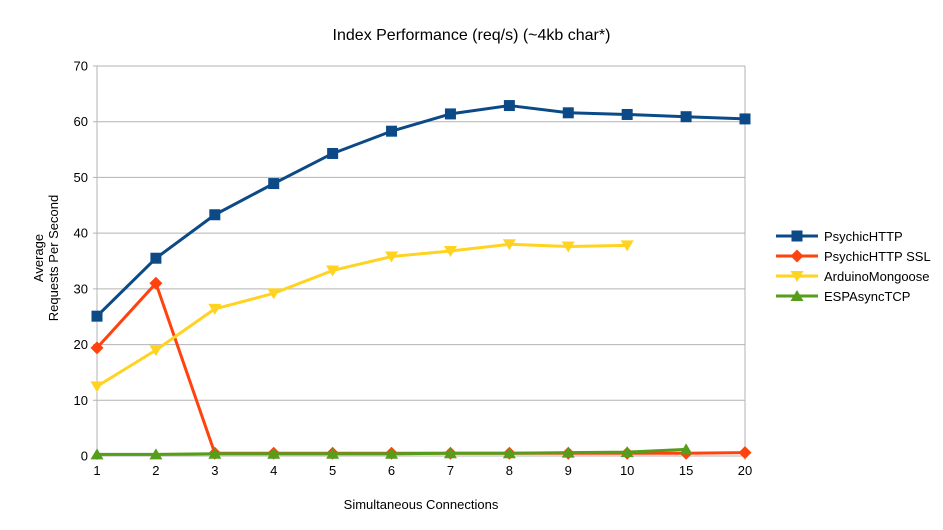 This screenshot has height=530, width=943. I want to click on x-tick-label: 10, so click(627, 470).